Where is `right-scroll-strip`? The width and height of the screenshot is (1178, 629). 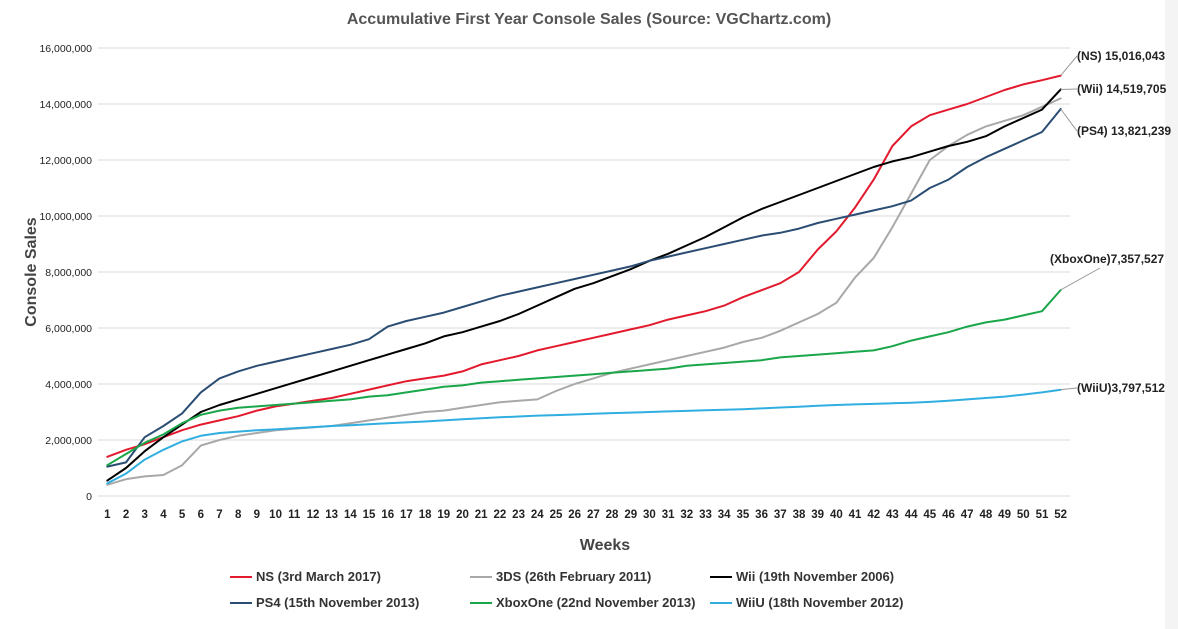
right-scroll-strip is located at coordinates (1171, 314).